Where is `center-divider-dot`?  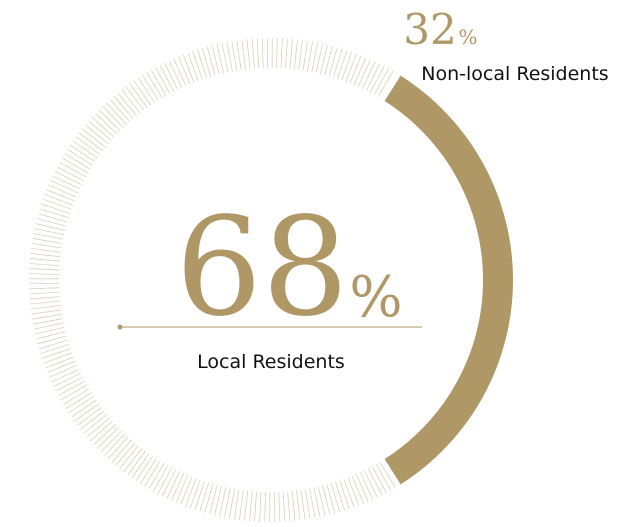
center-divider-dot is located at coordinates (120, 327).